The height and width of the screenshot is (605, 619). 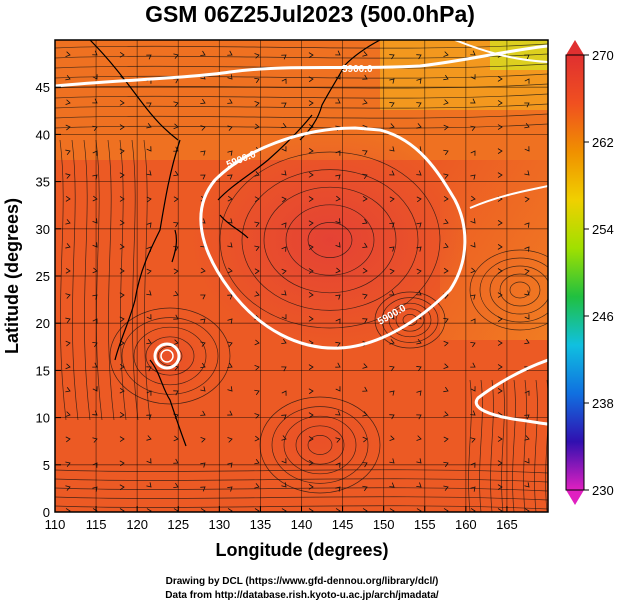 What do you see at coordinates (43, 134) in the screenshot?
I see `y-tick-label: 40` at bounding box center [43, 134].